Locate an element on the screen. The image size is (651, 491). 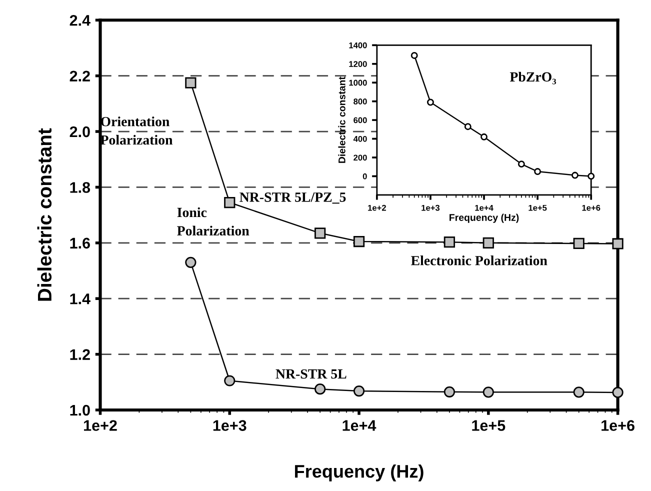
y-tick-label: 1.6 is located at coordinates (80, 243).